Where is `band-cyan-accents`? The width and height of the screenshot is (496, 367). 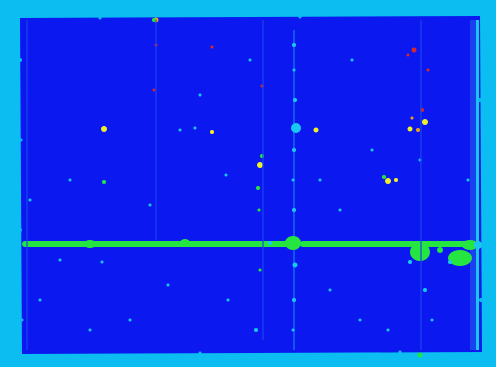 band-cyan-accents is located at coordinates (375, 252).